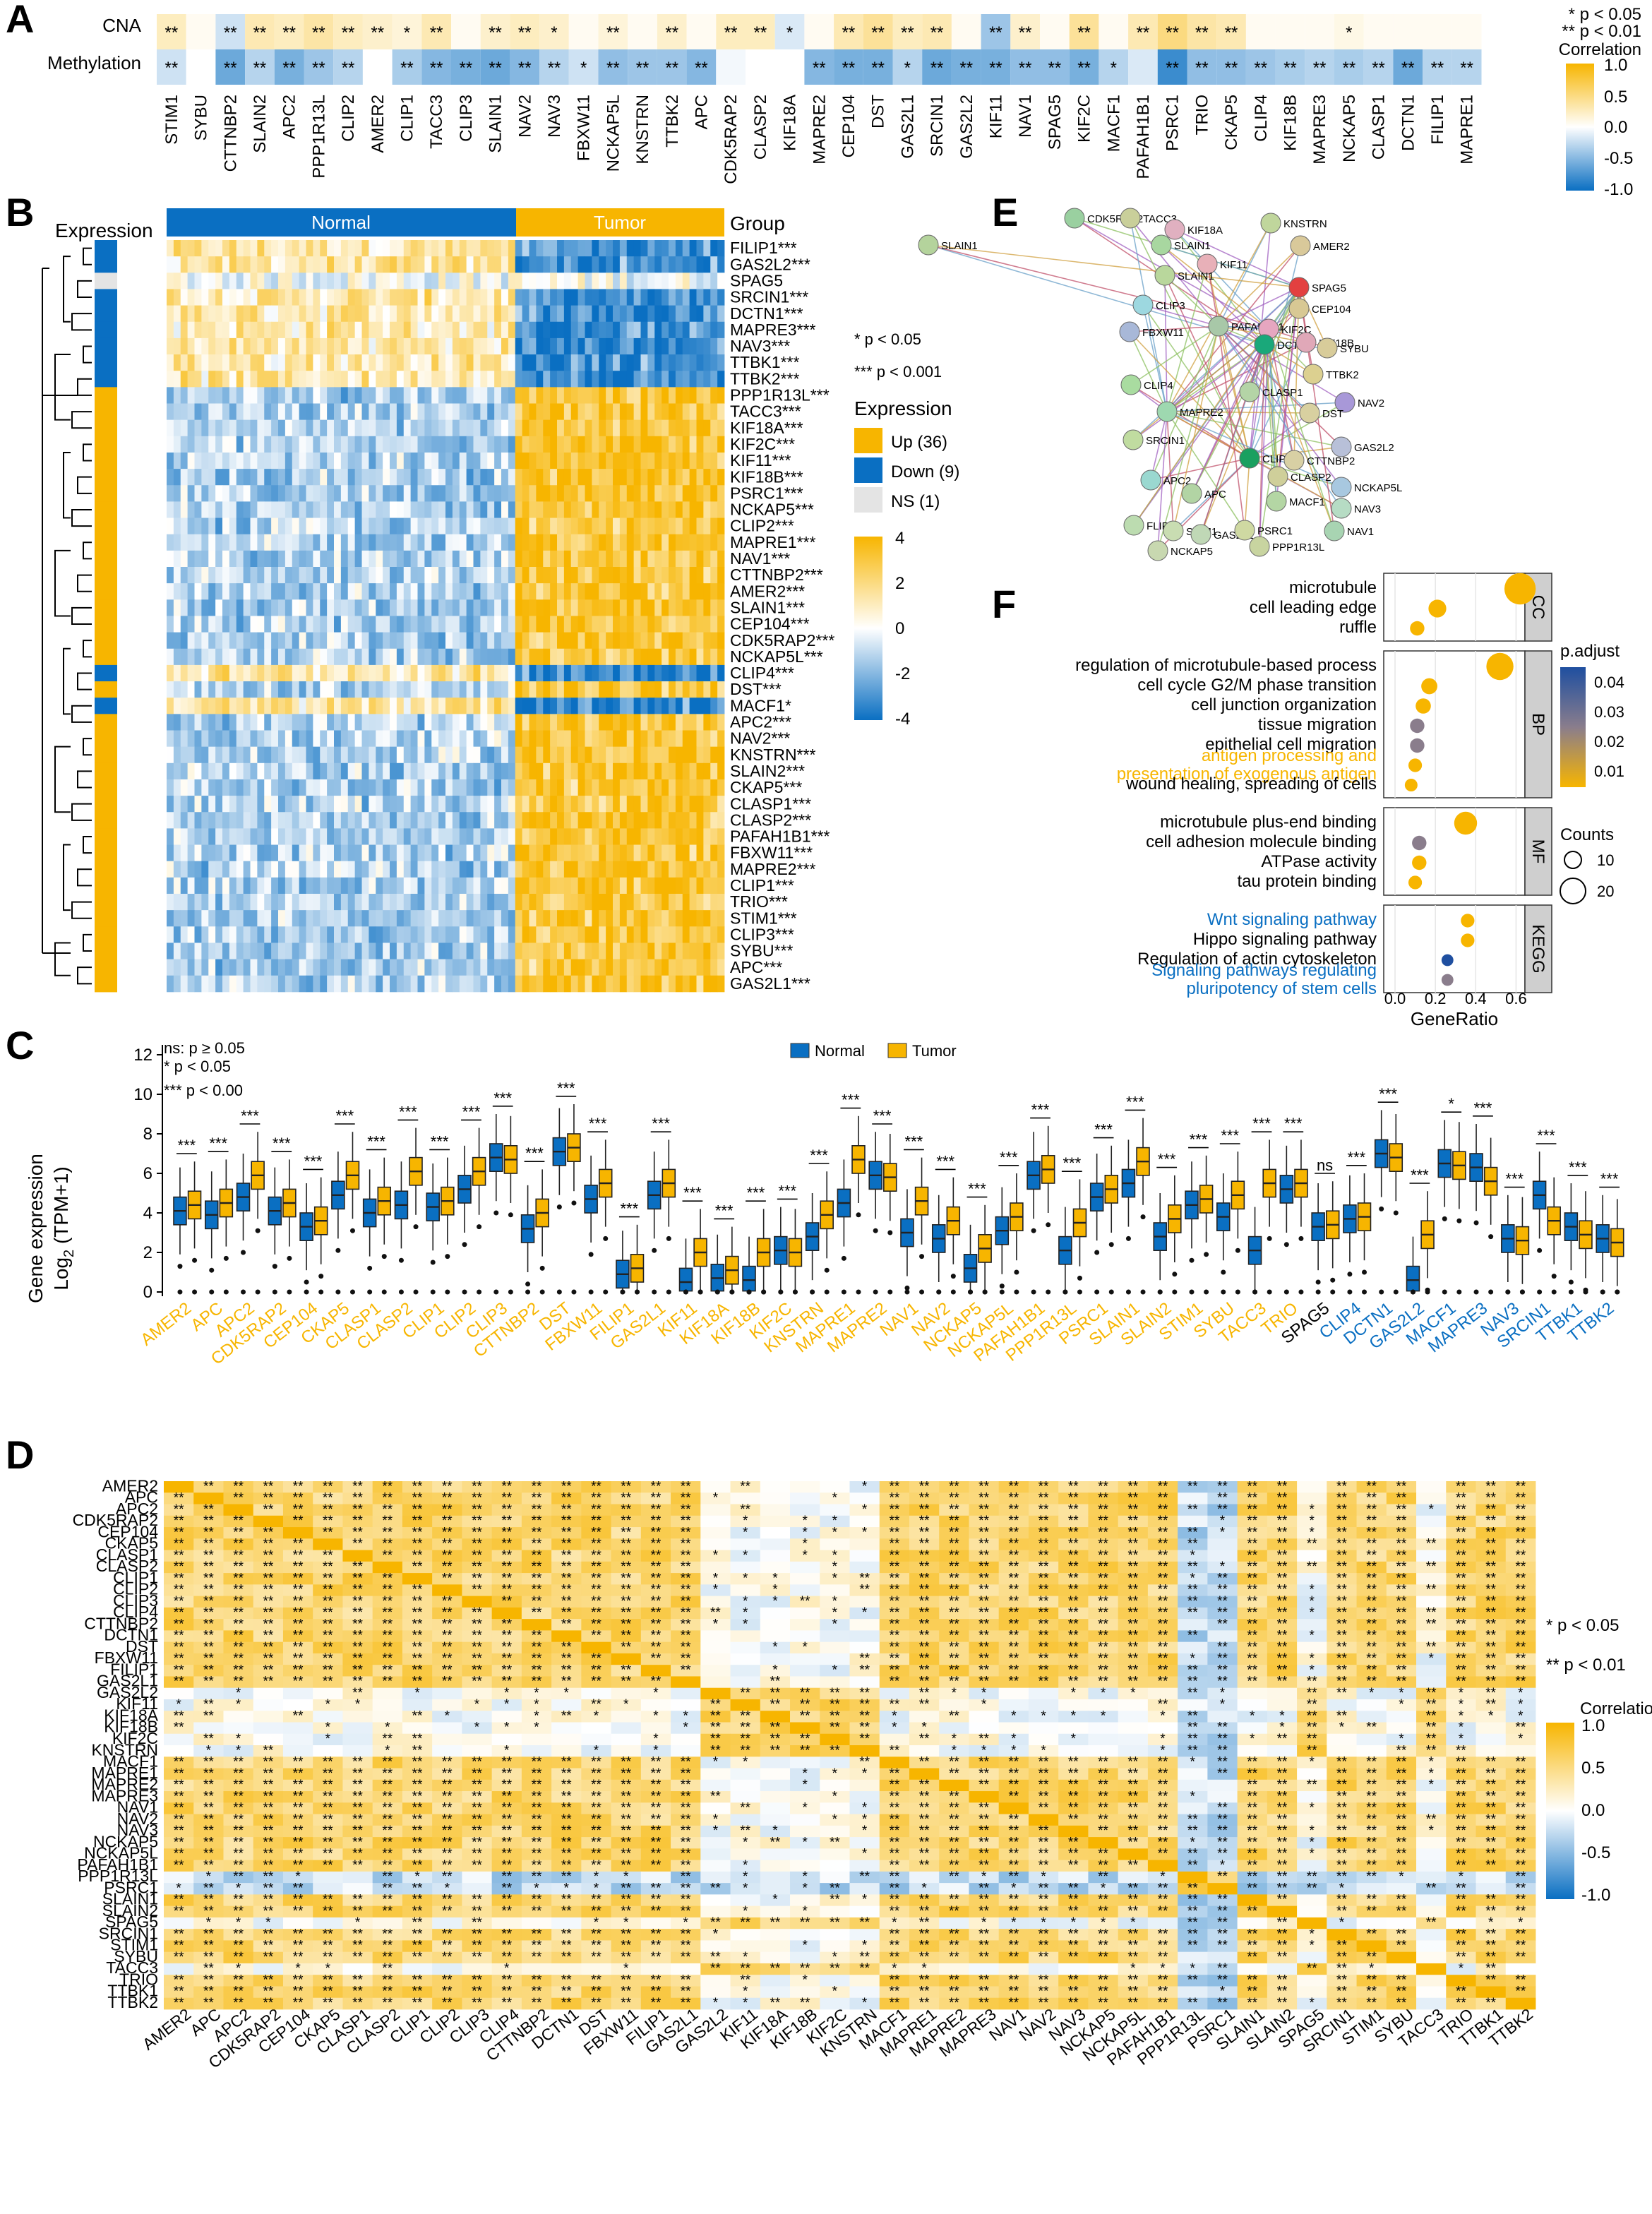 The width and height of the screenshot is (1652, 2214). I want to click on dendrogram-branch, so click(81, 616).